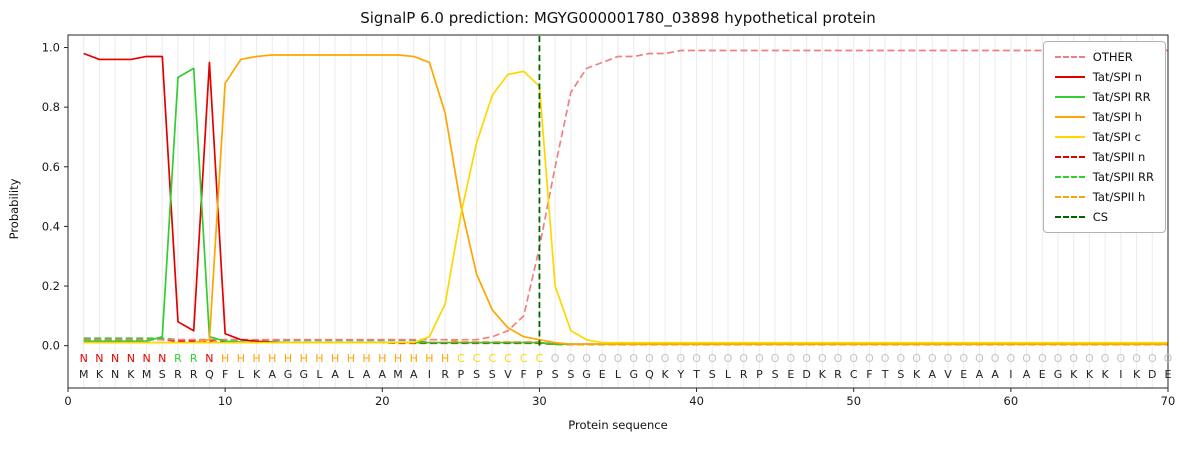  Describe the element at coordinates (51, 346) in the screenshot. I see `y-tick-label: 0.0` at that location.